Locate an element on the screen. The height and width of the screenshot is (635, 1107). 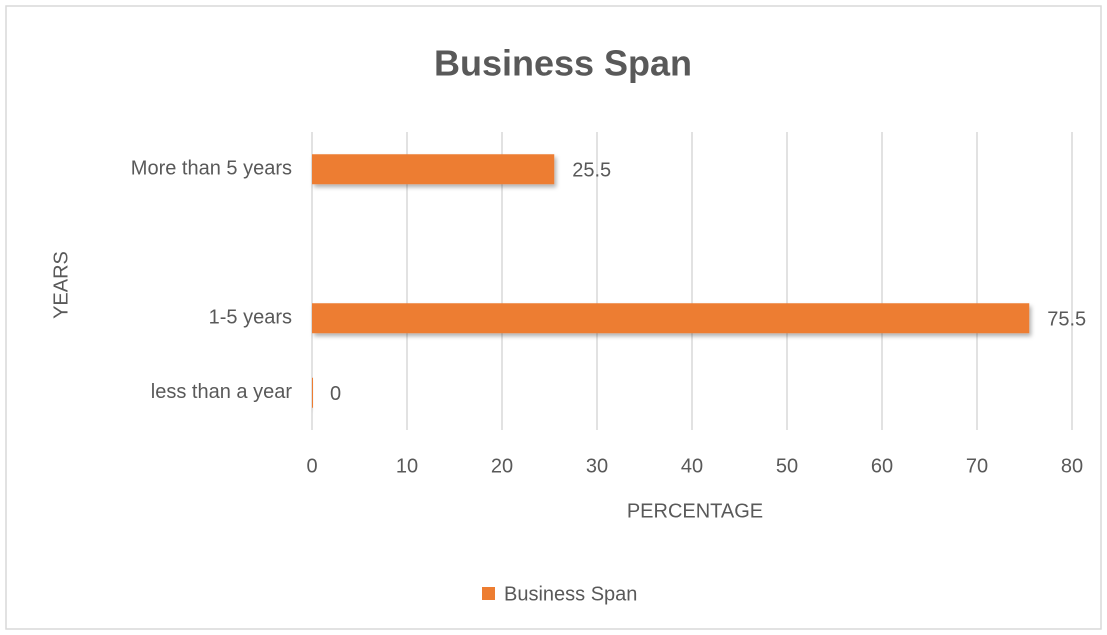
legend-swatch is located at coordinates (488, 593).